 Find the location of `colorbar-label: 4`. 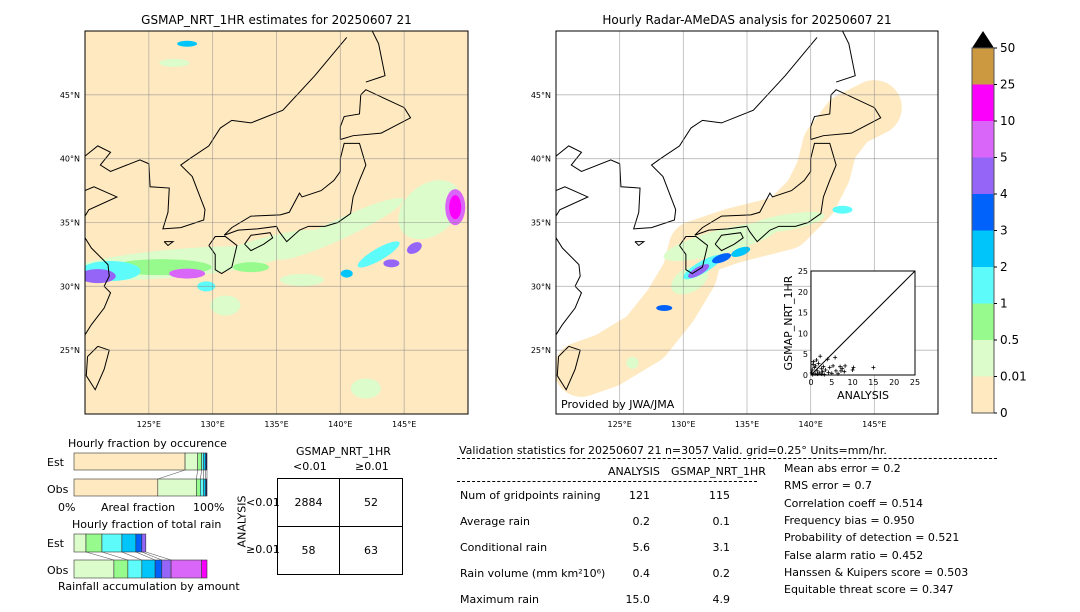

colorbar-label: 4 is located at coordinates (1004, 194).